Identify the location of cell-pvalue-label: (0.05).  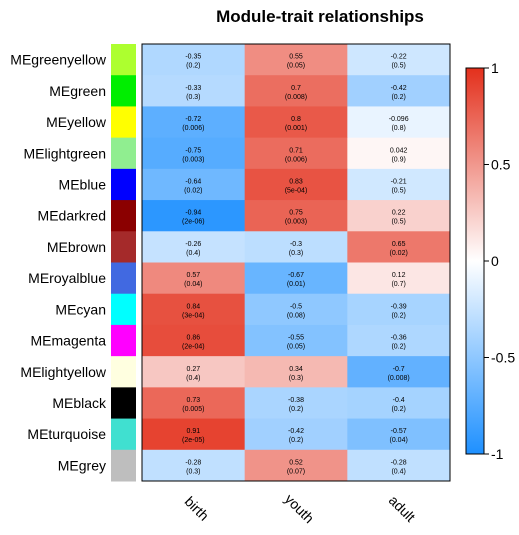
(296, 66).